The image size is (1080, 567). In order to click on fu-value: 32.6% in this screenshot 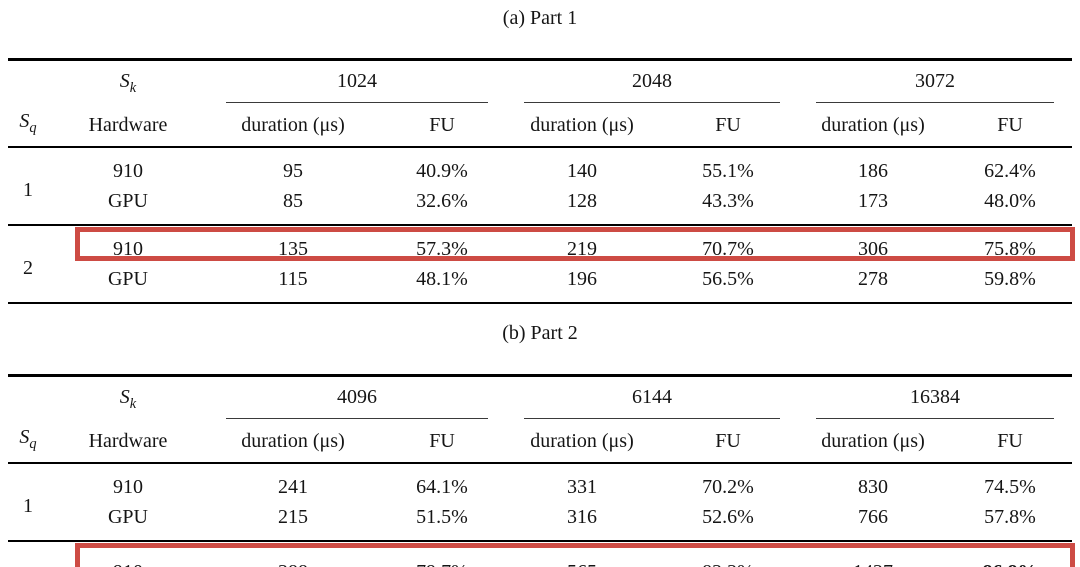, I will do `click(442, 201)`.